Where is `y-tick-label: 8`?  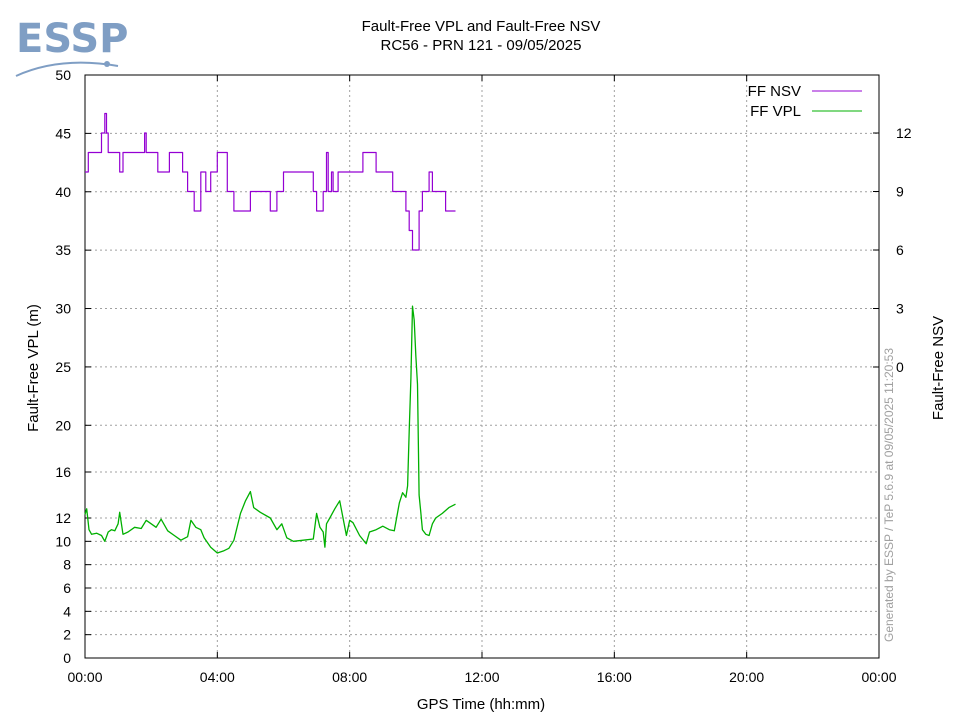 y-tick-label: 8 is located at coordinates (67, 565).